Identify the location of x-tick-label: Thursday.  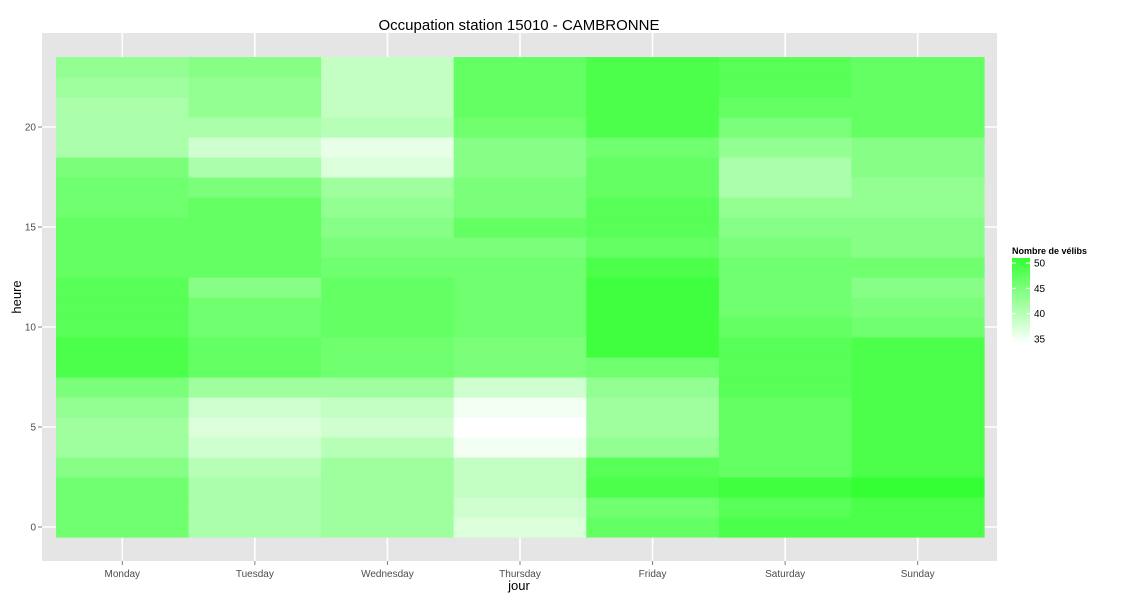
(520, 574).